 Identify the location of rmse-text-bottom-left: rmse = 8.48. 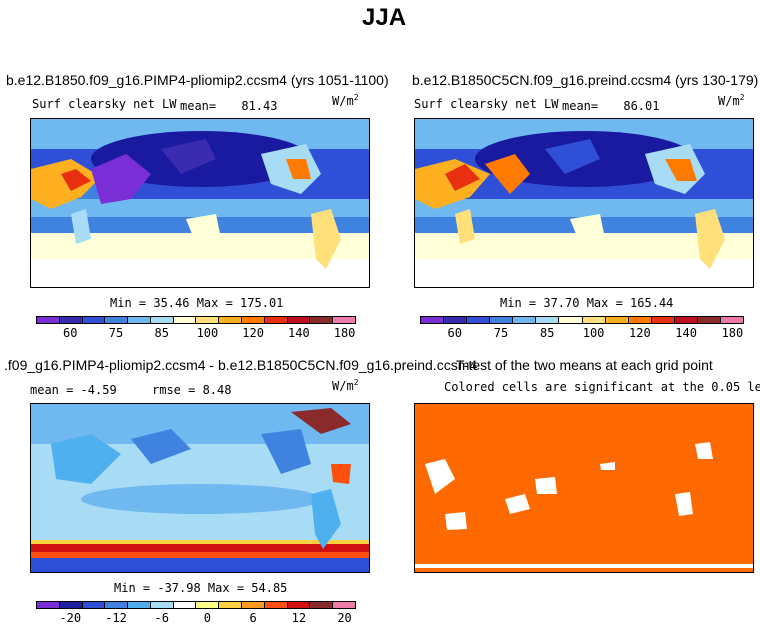
(192, 390).